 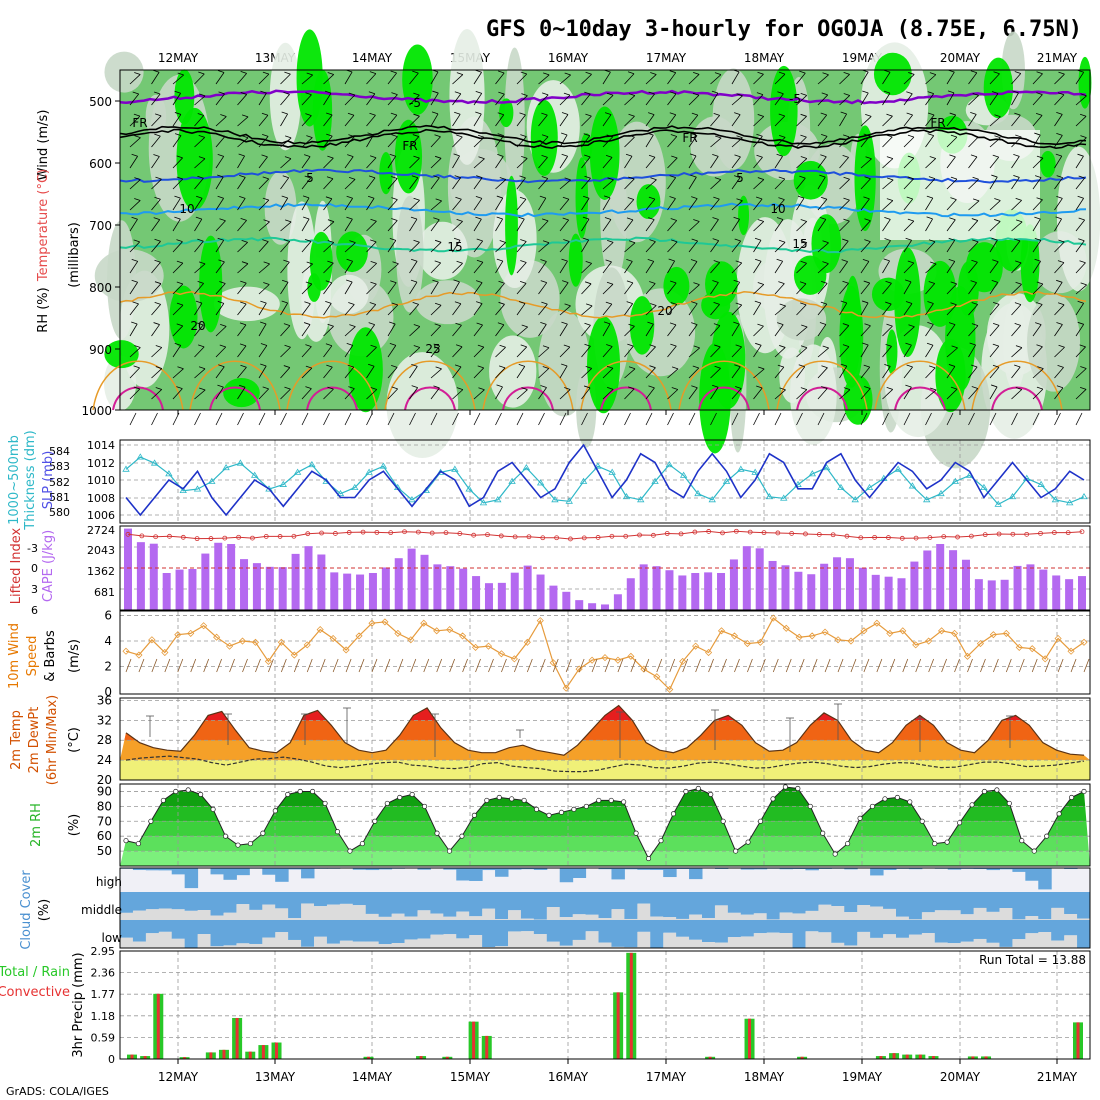 What do you see at coordinates (111, 1059) in the screenshot?
I see `precip-tick: 0` at bounding box center [111, 1059].